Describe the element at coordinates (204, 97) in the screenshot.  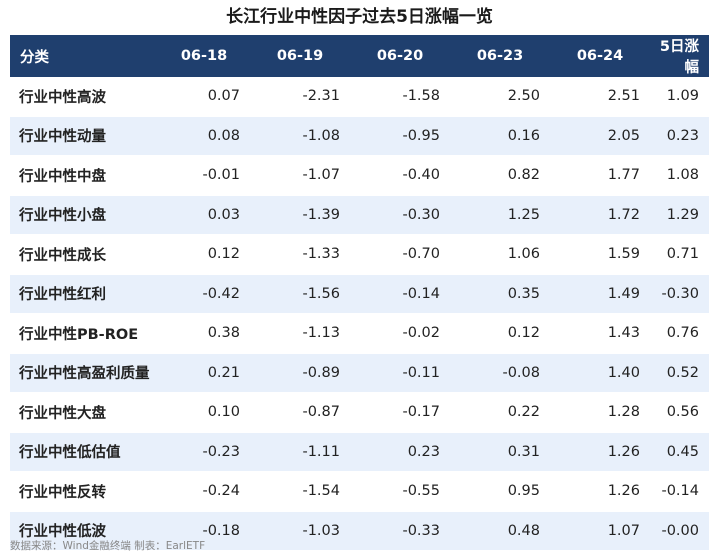
I see `value-cell: 0.07` at that location.